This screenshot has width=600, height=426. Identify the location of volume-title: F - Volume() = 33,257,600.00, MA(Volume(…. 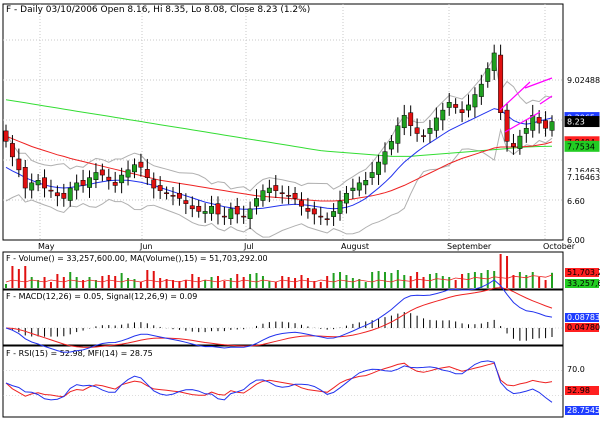
(137, 258).